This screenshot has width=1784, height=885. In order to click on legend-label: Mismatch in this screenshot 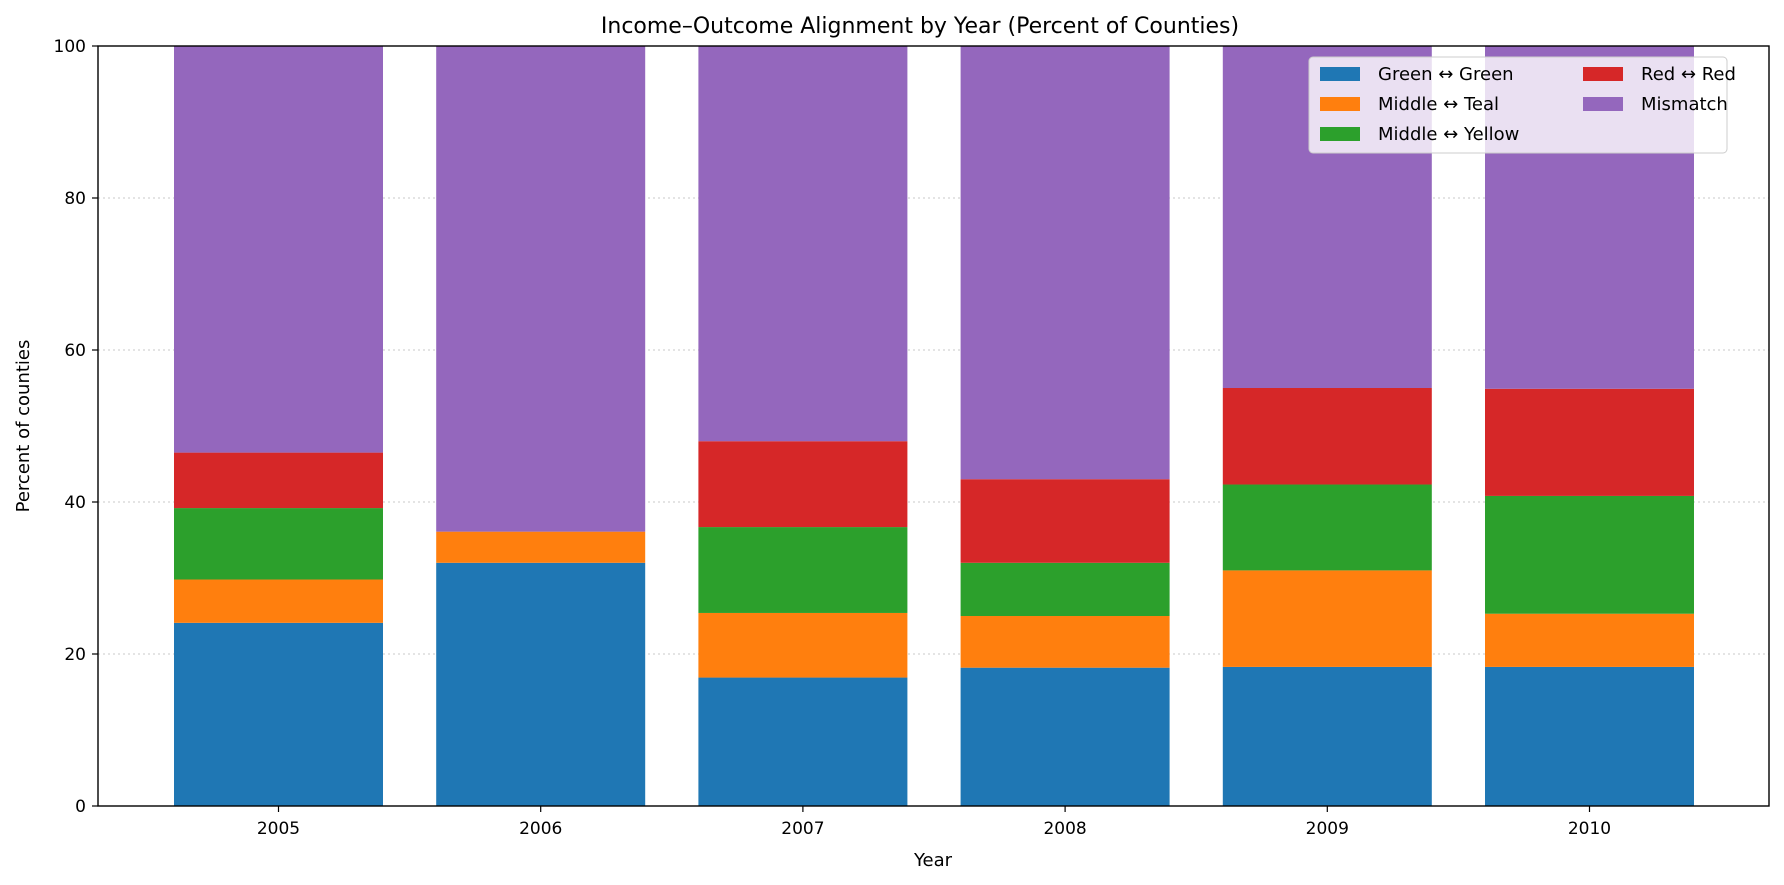, I will do `click(1684, 104)`.